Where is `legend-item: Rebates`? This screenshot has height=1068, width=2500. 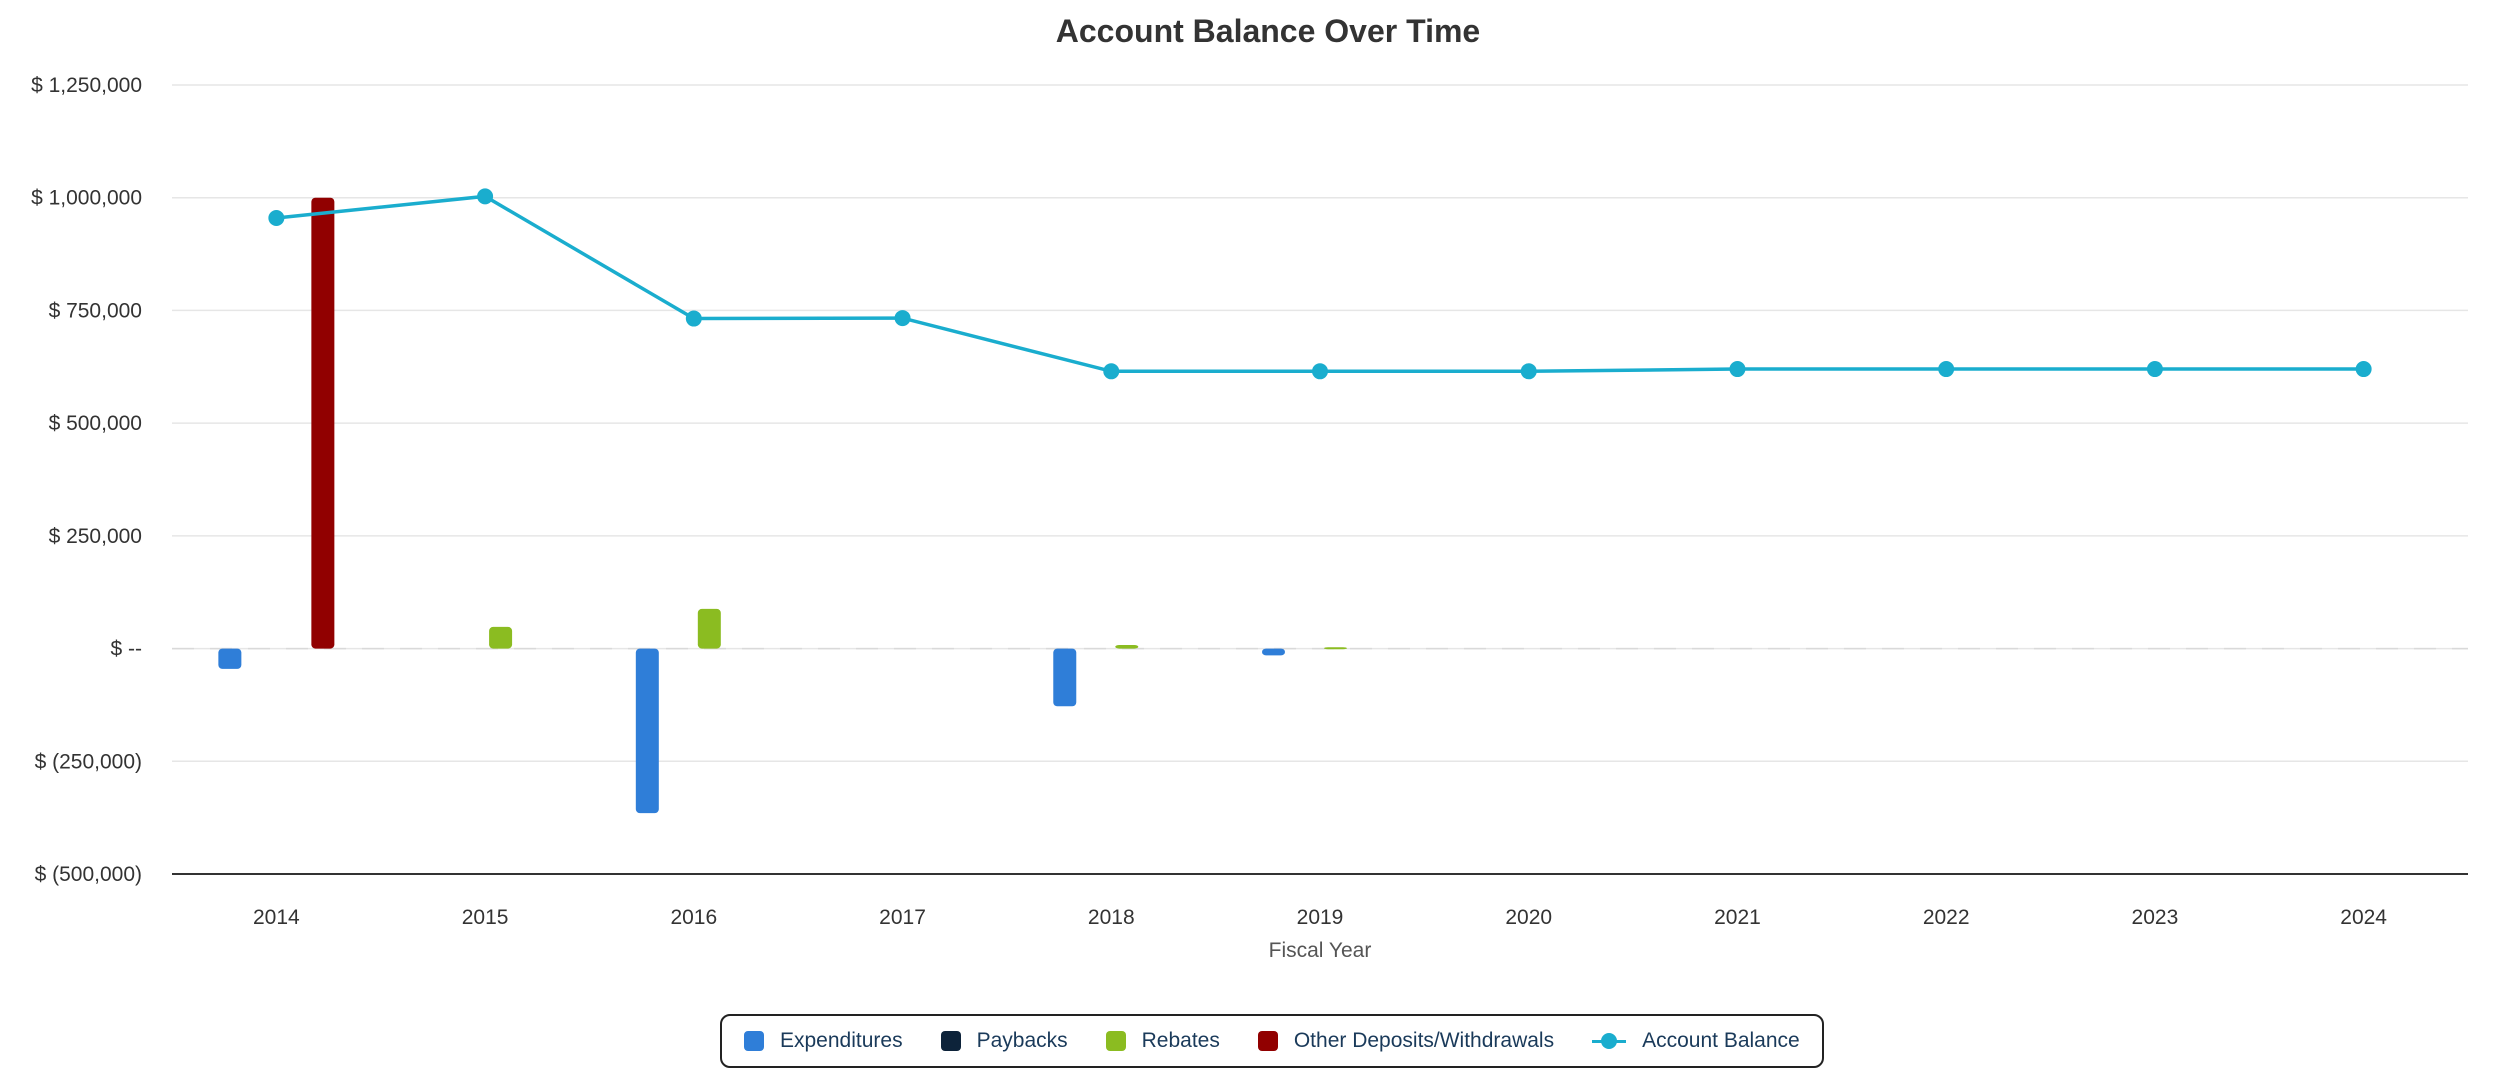 legend-item: Rebates is located at coordinates (1162, 1041).